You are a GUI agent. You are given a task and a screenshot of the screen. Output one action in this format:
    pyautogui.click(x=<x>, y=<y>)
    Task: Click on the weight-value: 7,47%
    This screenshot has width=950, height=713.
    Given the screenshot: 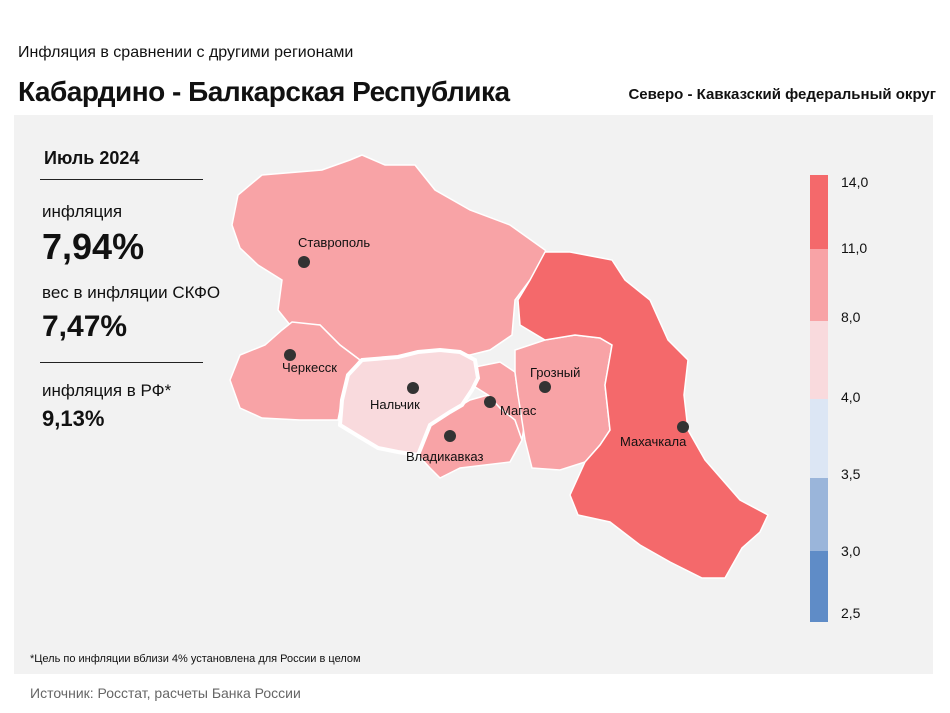 What is the action you would take?
    pyautogui.click(x=85, y=326)
    